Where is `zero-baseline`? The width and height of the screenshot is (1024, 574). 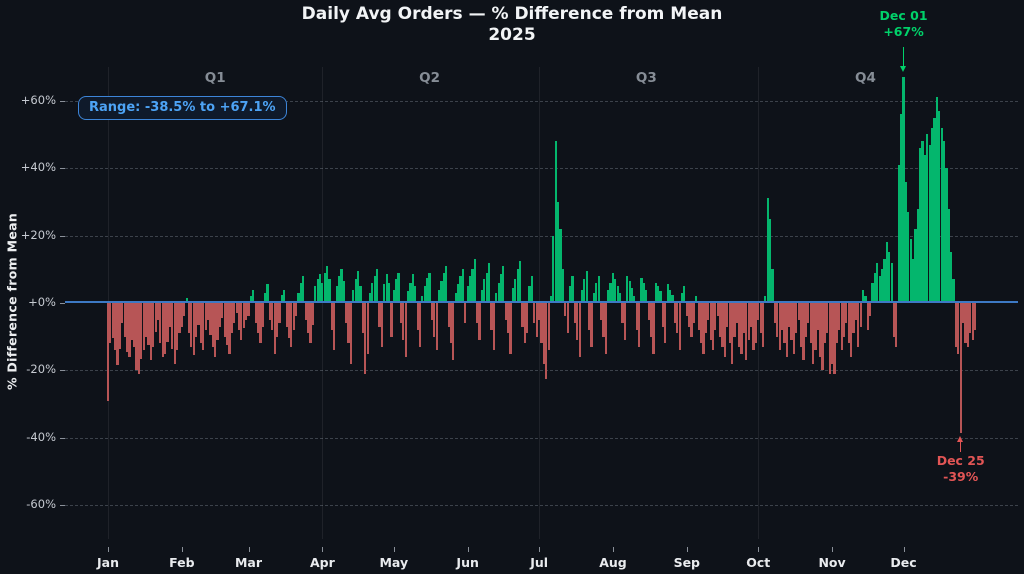
zero-baseline is located at coordinates (541, 302).